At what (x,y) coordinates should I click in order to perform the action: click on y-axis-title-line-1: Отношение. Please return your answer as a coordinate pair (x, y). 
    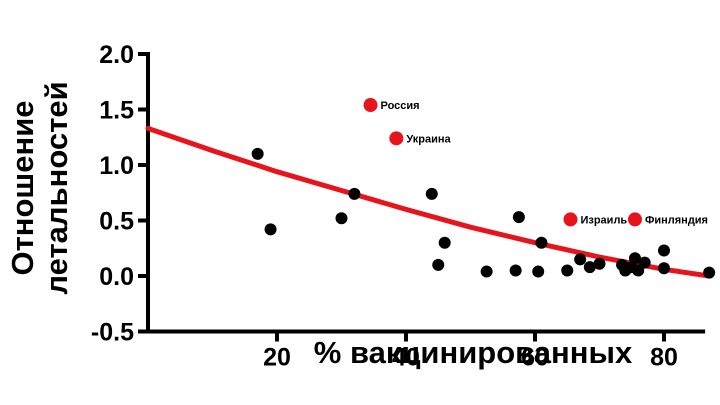
    Looking at the image, I should click on (22, 187).